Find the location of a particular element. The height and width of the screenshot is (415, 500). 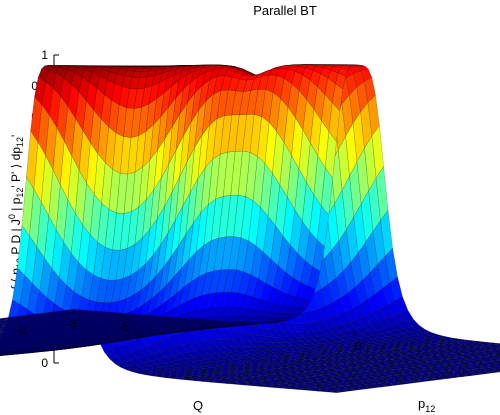

z-label-sup: 0 is located at coordinates (12, 216).